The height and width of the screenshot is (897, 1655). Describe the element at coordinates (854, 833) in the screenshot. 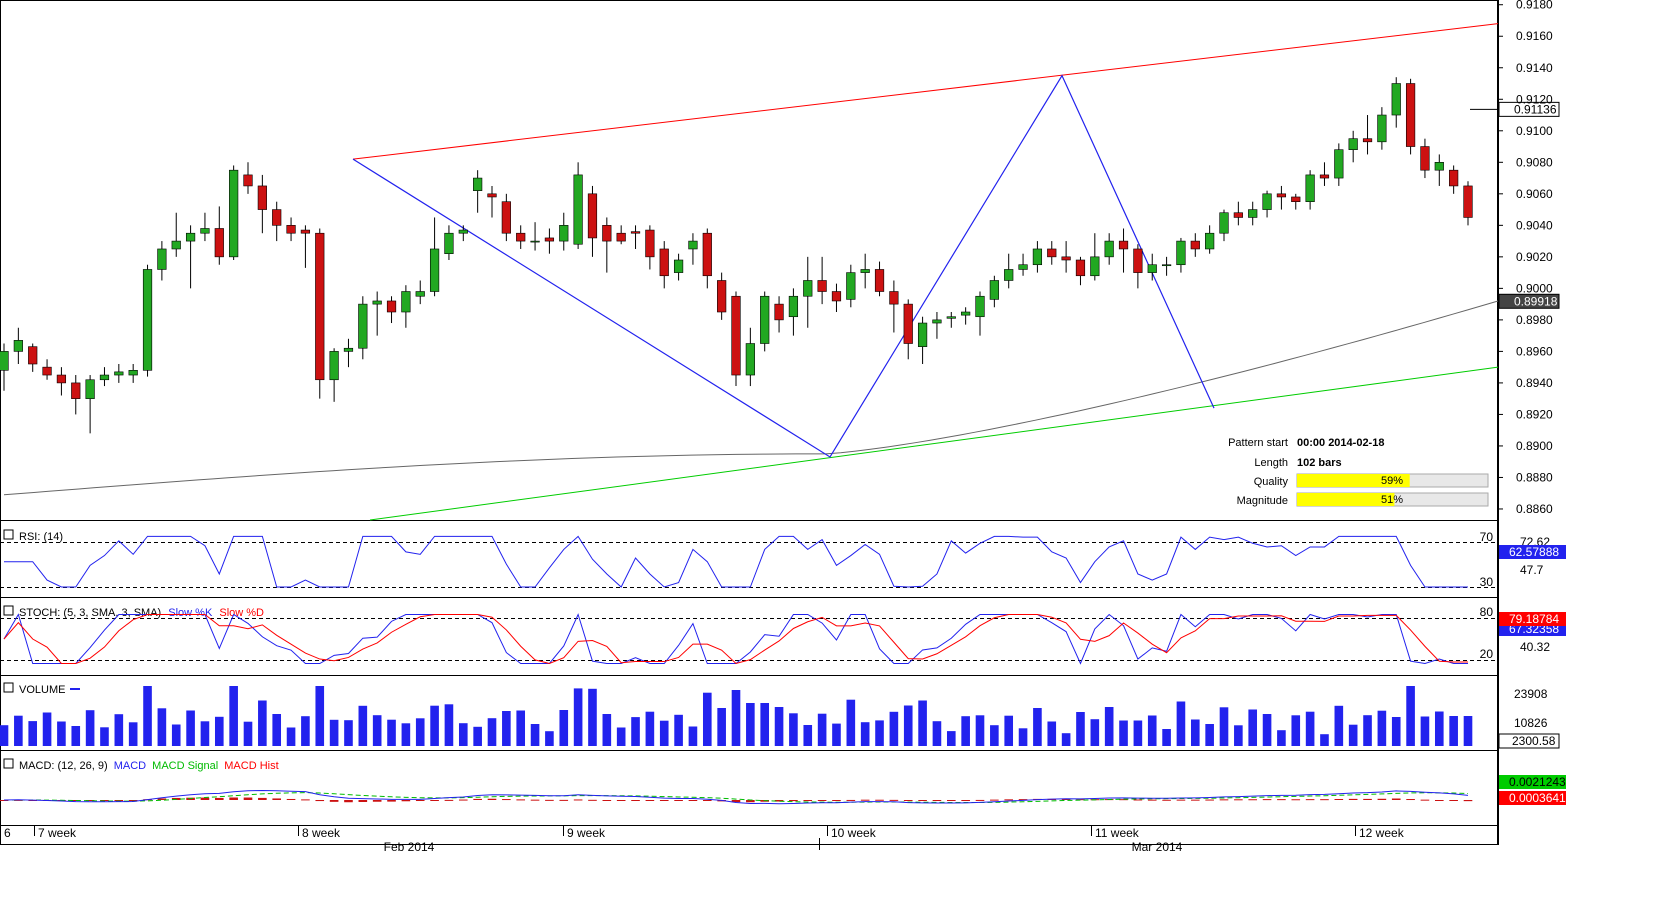

I see `week-label: 10 week` at that location.